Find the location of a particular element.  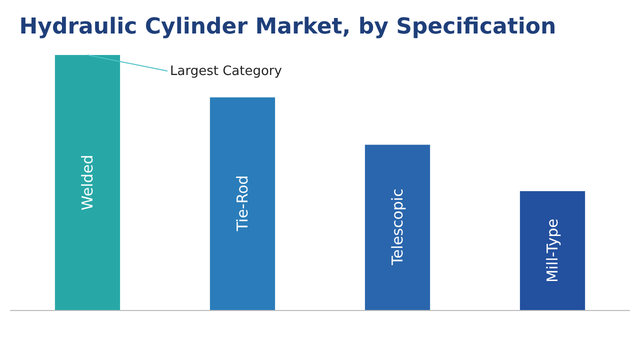

x-tick-label: Telescopic is located at coordinates (397, 227).